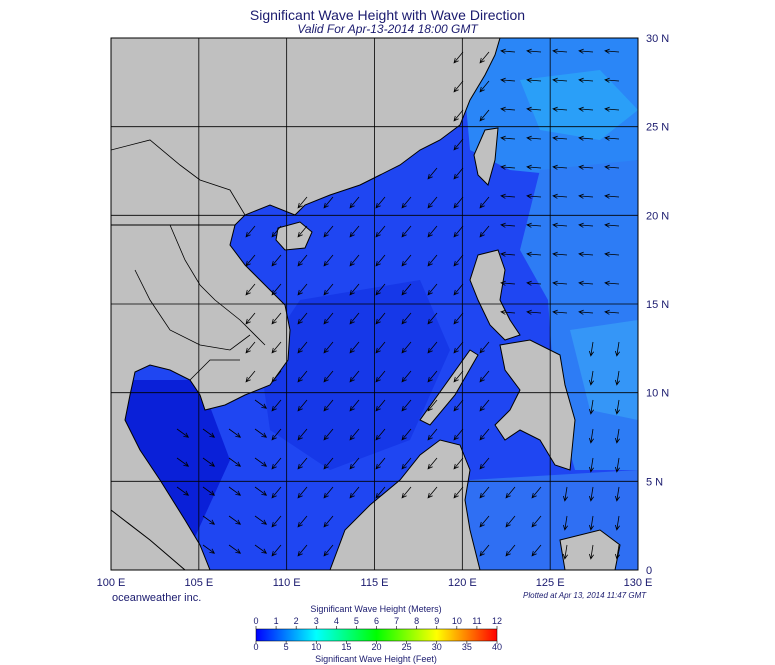  Describe the element at coordinates (355, 375) in the screenshot. I see `sea-zone-central-low` at that location.